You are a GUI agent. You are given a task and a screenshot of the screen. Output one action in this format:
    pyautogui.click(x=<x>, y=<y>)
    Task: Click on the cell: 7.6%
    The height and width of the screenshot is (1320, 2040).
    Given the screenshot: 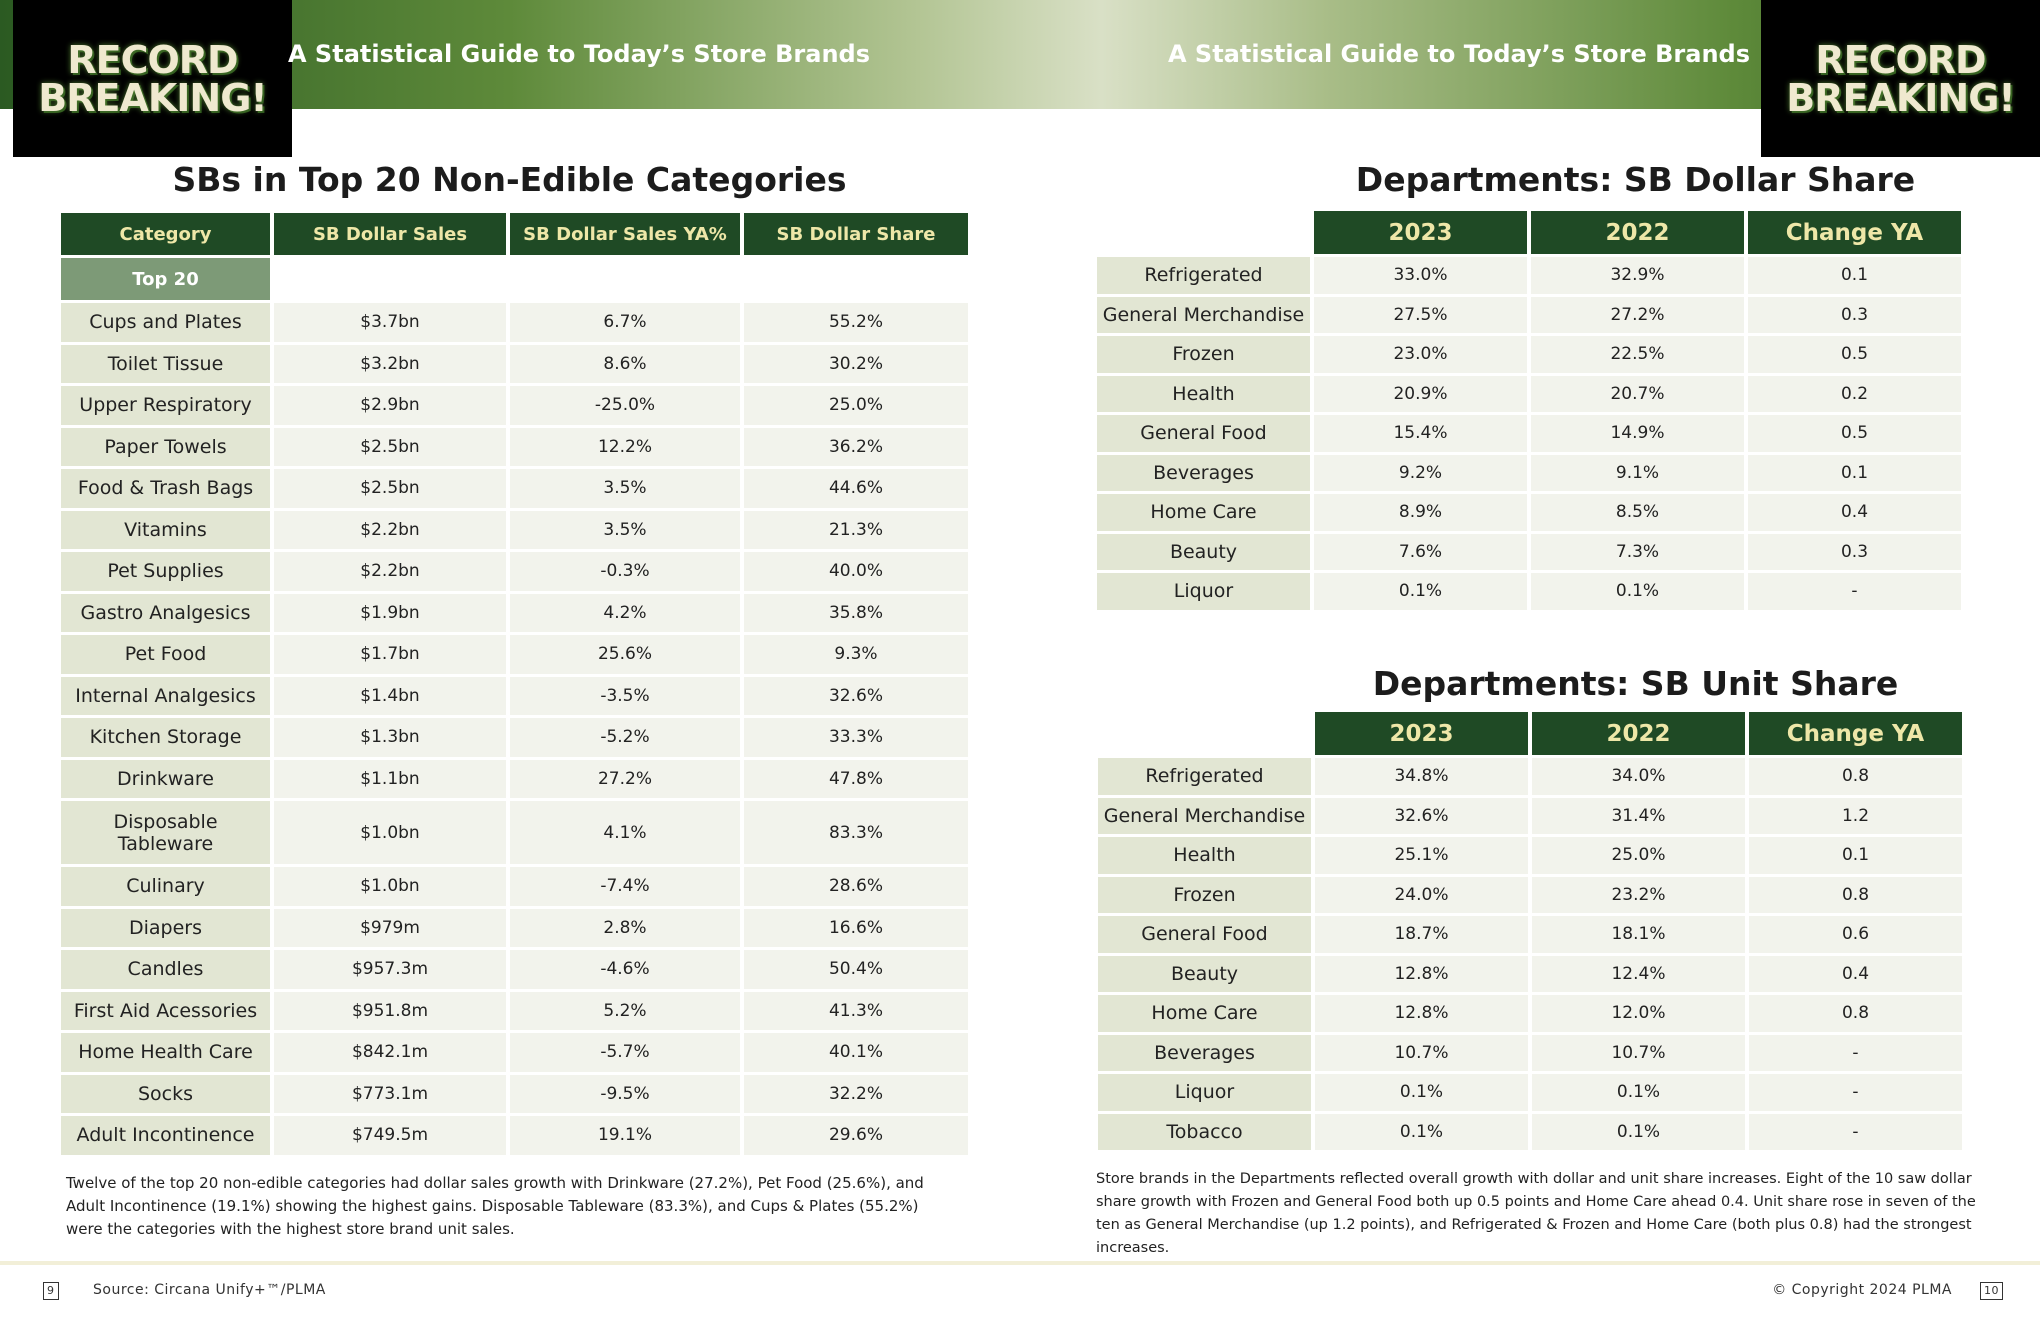 What is the action you would take?
    pyautogui.click(x=1420, y=551)
    